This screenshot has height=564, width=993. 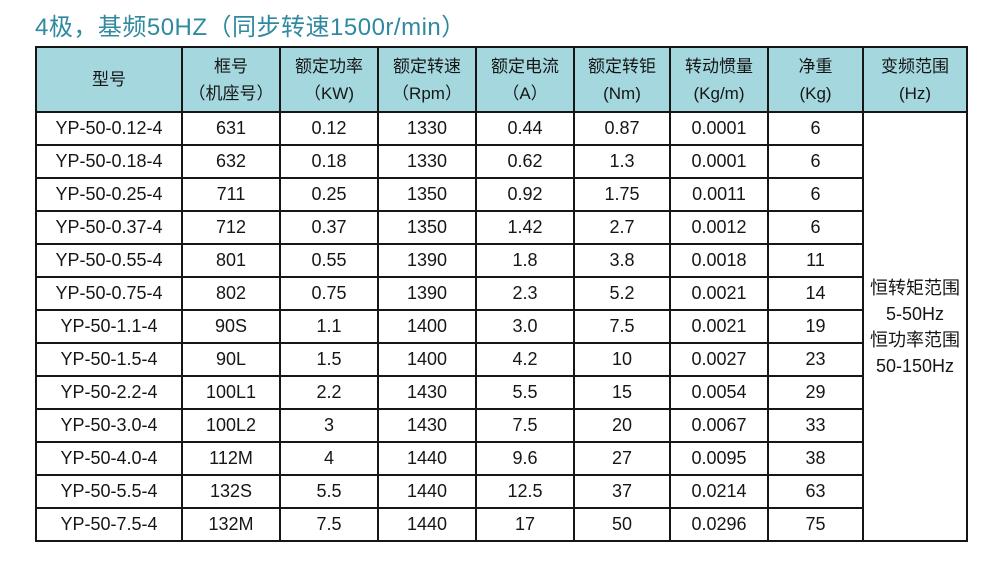 I want to click on cell-power: 0.37, so click(x=329, y=227).